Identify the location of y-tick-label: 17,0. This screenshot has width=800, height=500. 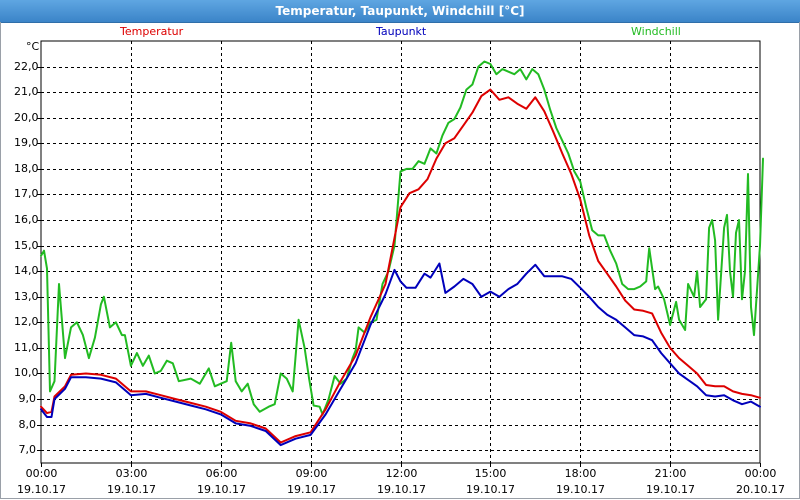
(26, 193).